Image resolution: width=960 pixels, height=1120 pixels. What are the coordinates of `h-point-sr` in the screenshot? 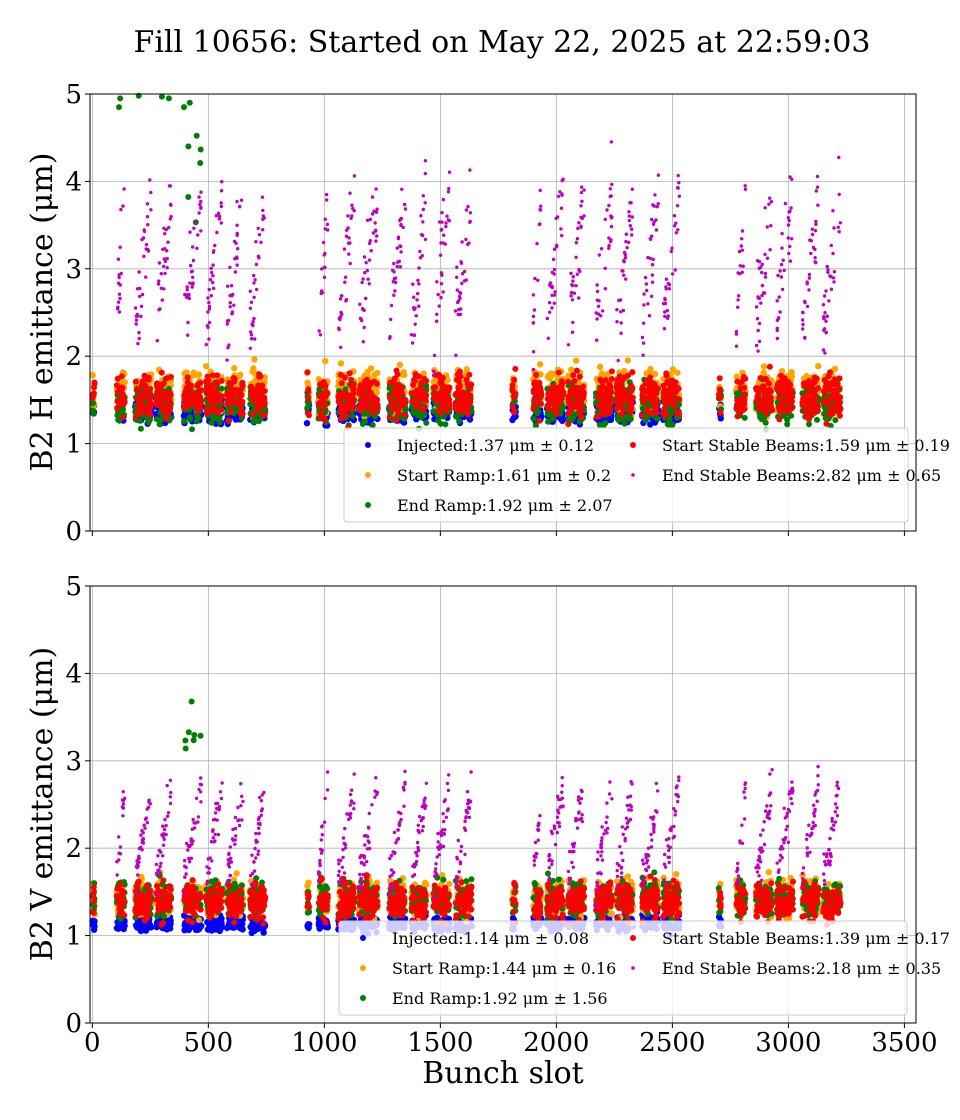 It's located at (253, 368).